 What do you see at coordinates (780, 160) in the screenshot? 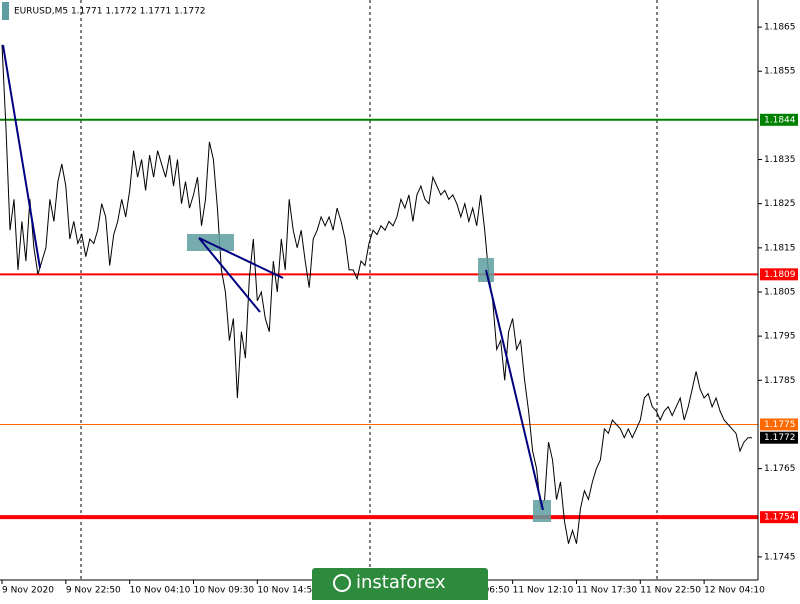
I see `y-tick-label: 1.1835` at bounding box center [780, 160].